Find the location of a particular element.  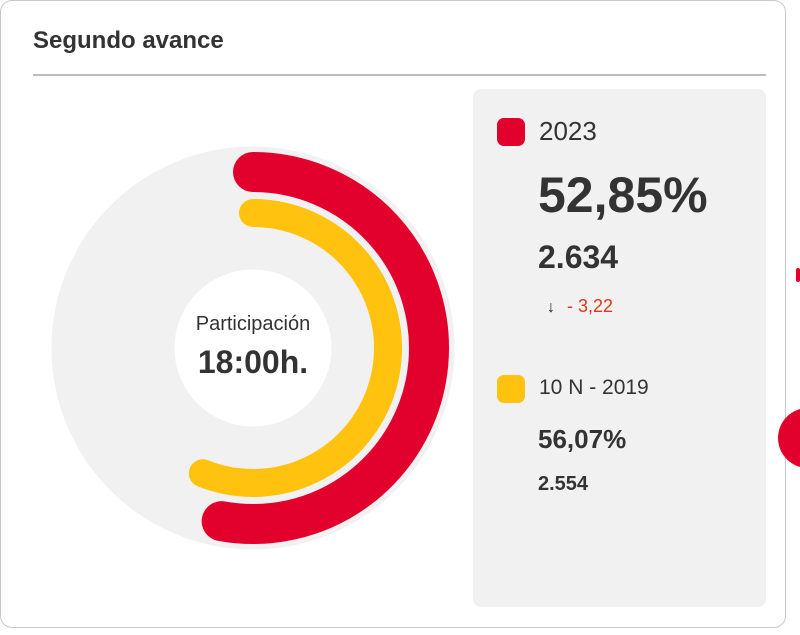

donut-arc-previous is located at coordinates (295, 348).